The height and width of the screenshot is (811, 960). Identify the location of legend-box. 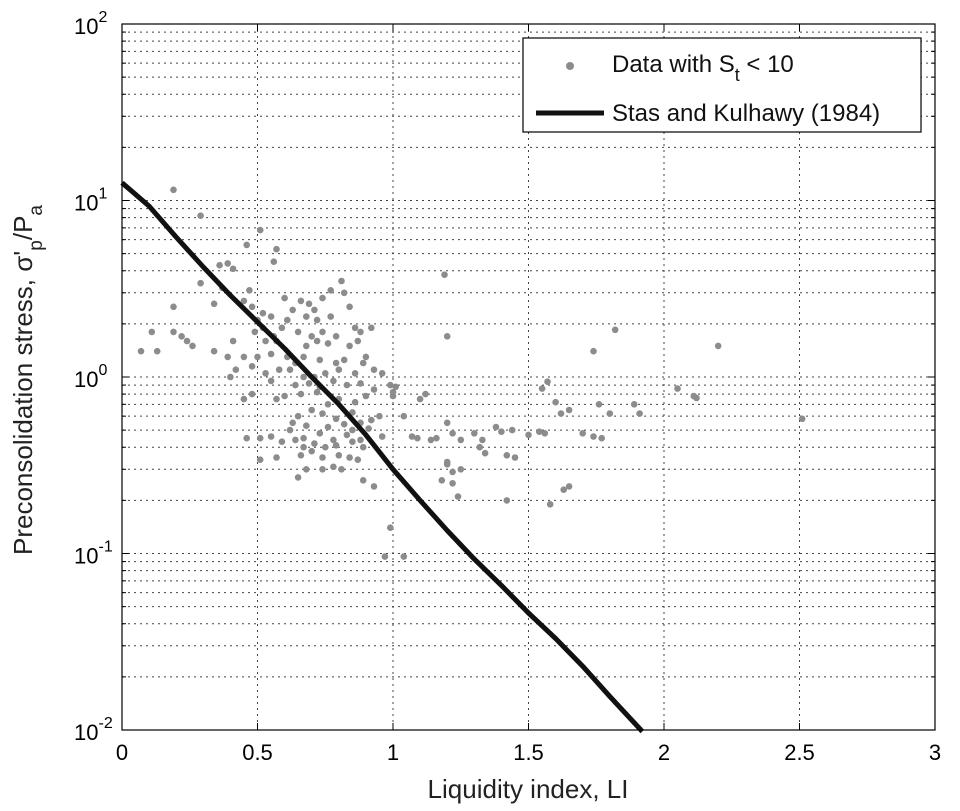
(722, 85).